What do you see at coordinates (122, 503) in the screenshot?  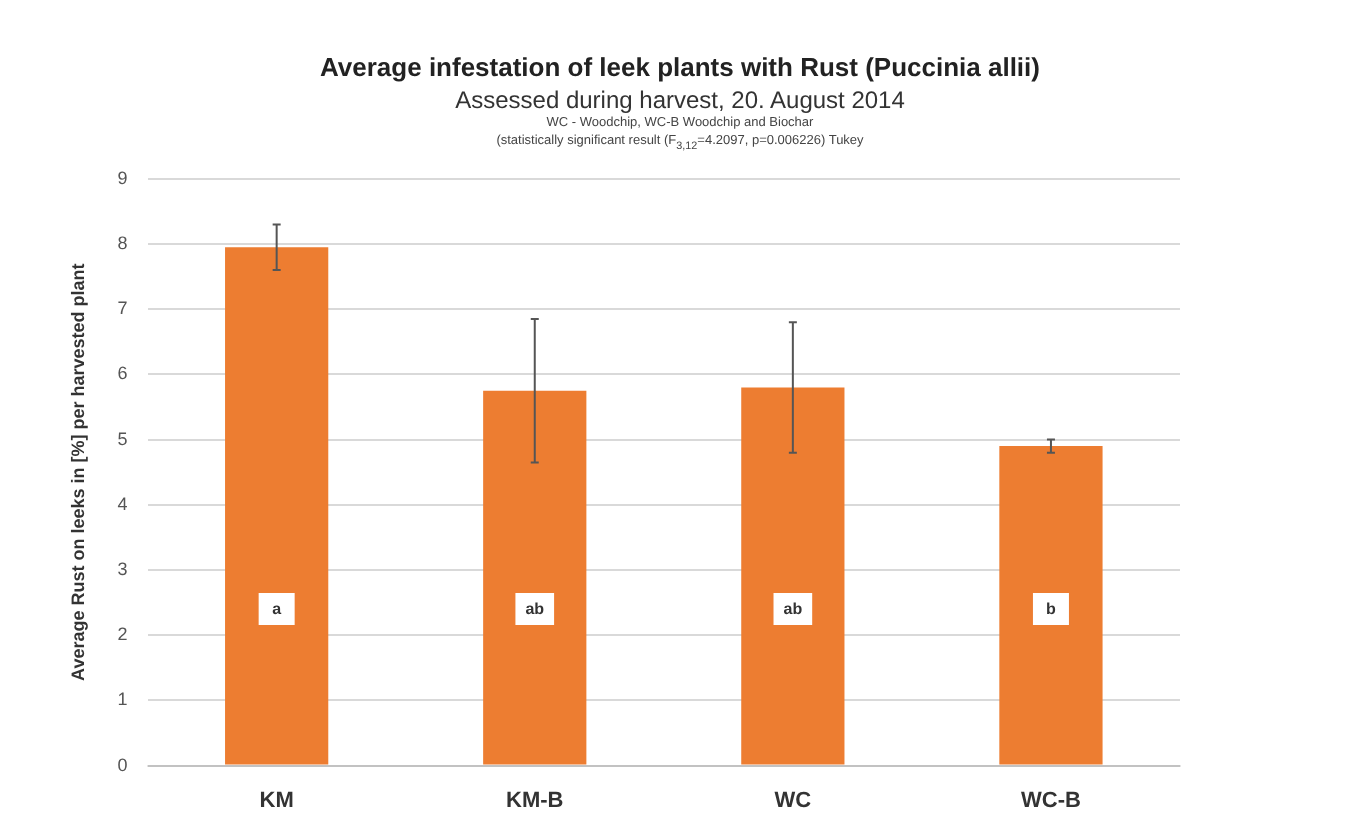 I see `y-tick-label: 4` at bounding box center [122, 503].